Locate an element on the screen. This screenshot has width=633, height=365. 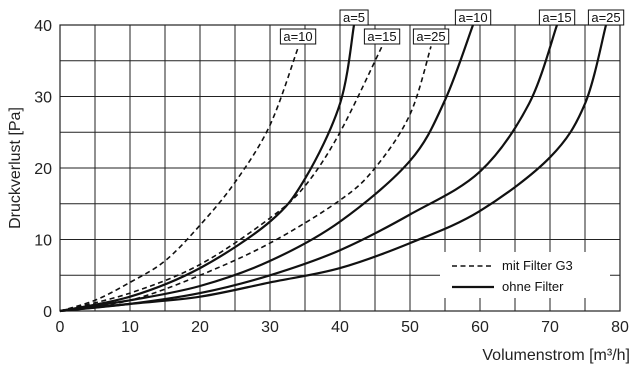
legend: mit Filter G3 ohne Filter is located at coordinates (525, 275).